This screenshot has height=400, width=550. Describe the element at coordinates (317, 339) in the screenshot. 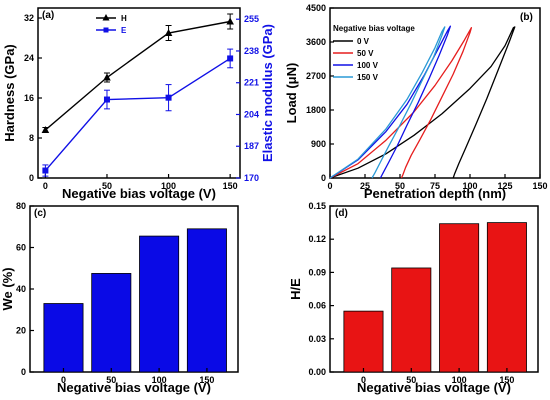

I see `y-tick-label: 0.03` at that location.